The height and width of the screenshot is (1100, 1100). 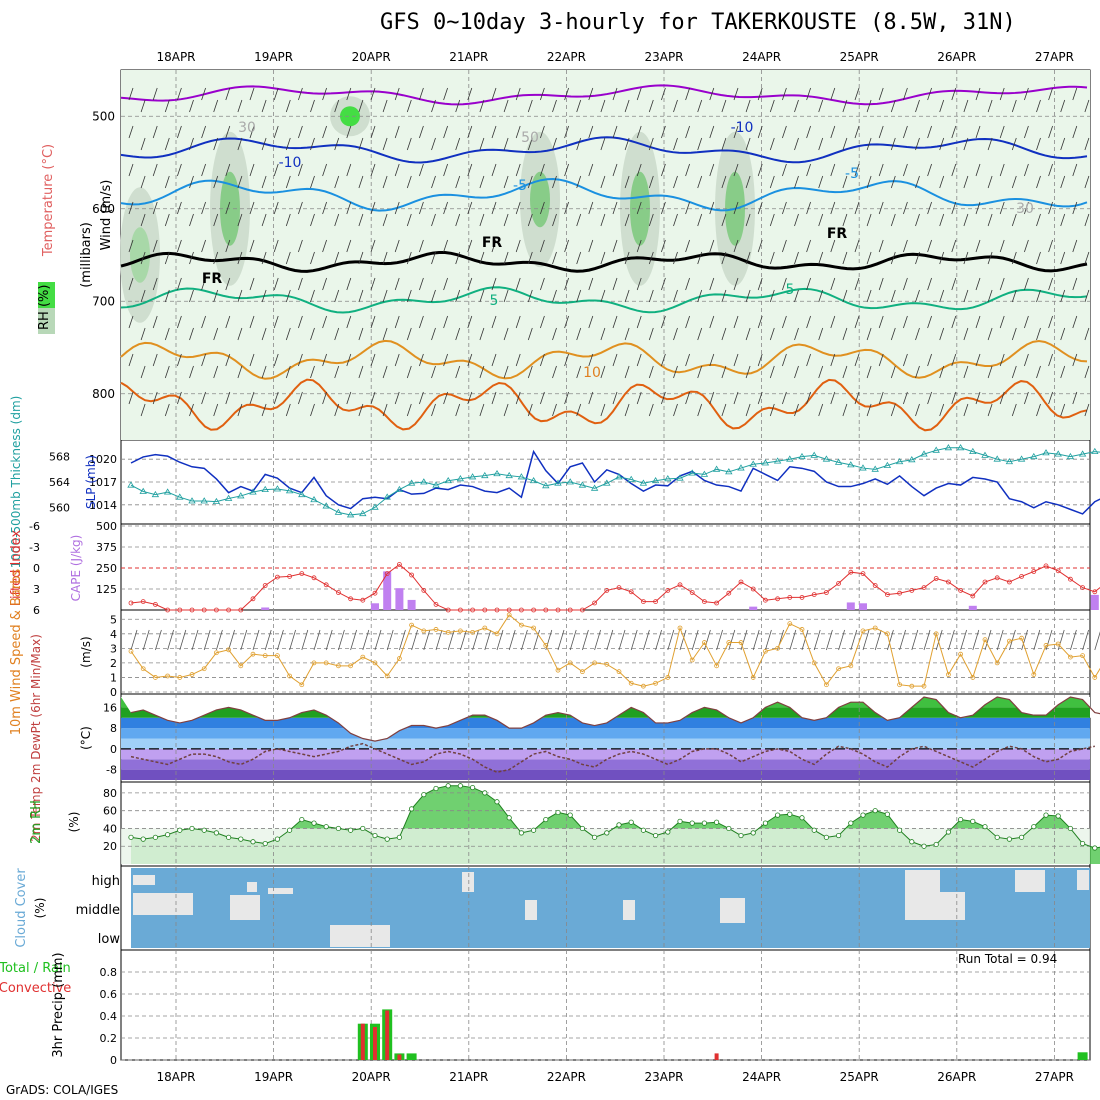 I want to click on date-label-top: 26APR, so click(x=956, y=57).